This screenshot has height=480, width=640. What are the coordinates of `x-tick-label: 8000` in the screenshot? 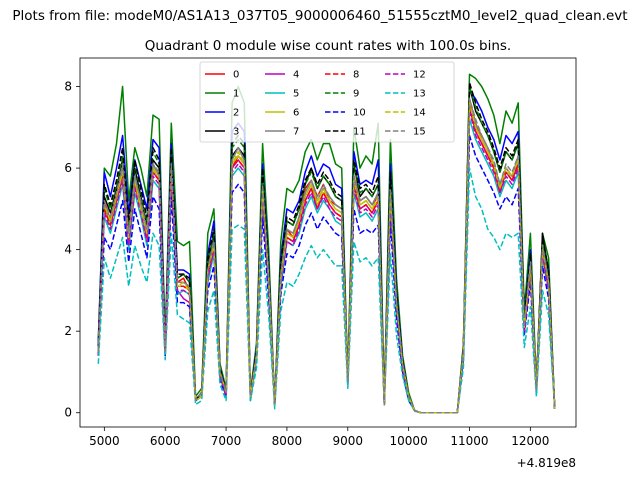 It's located at (287, 441).